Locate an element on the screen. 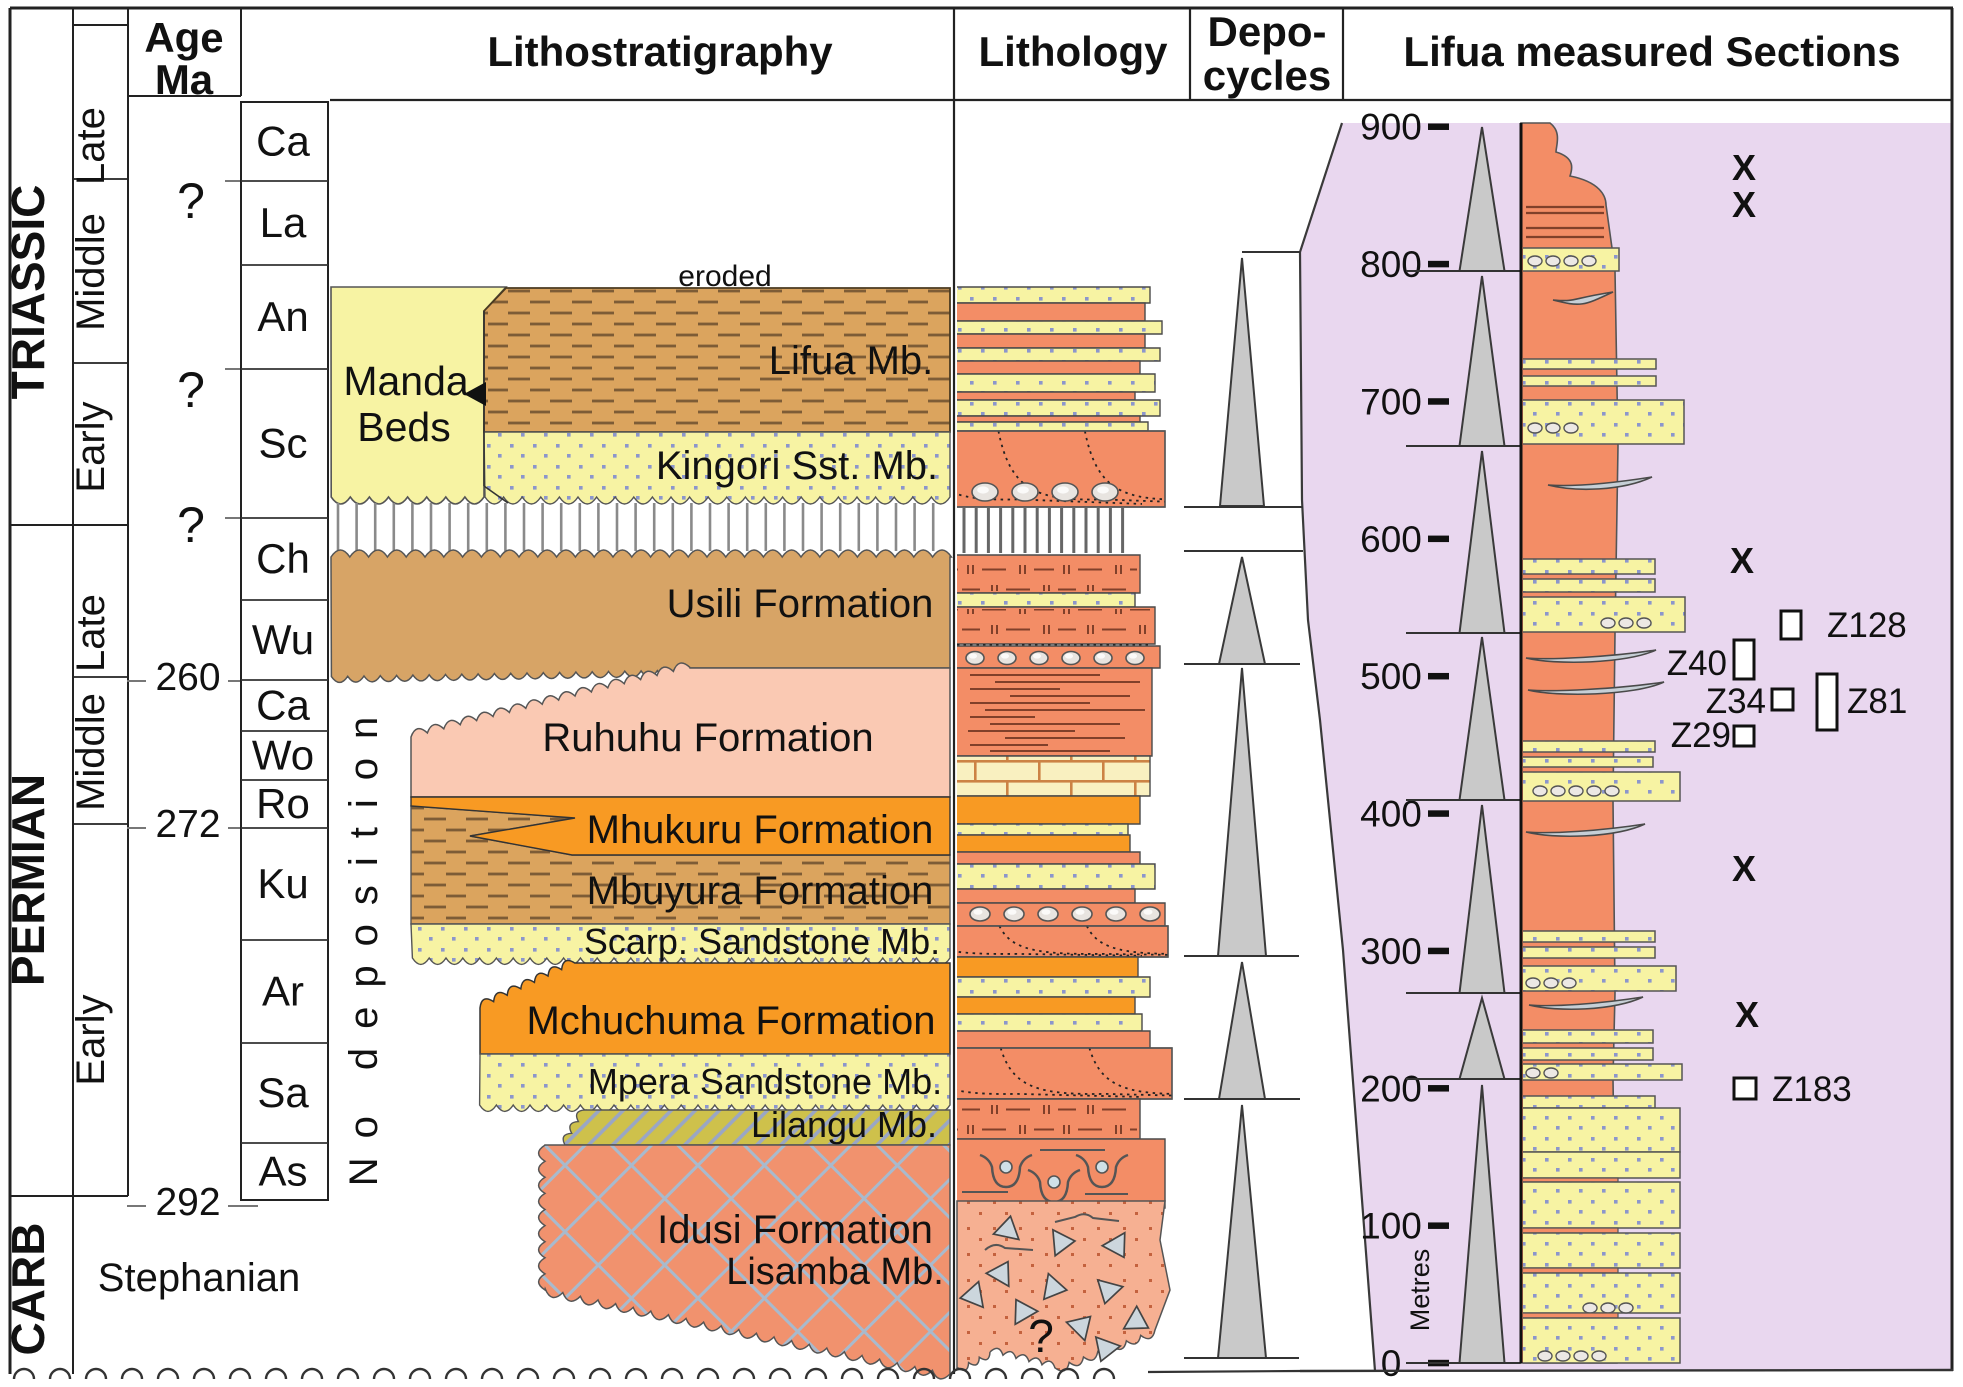 The height and width of the screenshot is (1387, 1963). svg-text: Lisamba Mb. is located at coordinates (835, 1272).